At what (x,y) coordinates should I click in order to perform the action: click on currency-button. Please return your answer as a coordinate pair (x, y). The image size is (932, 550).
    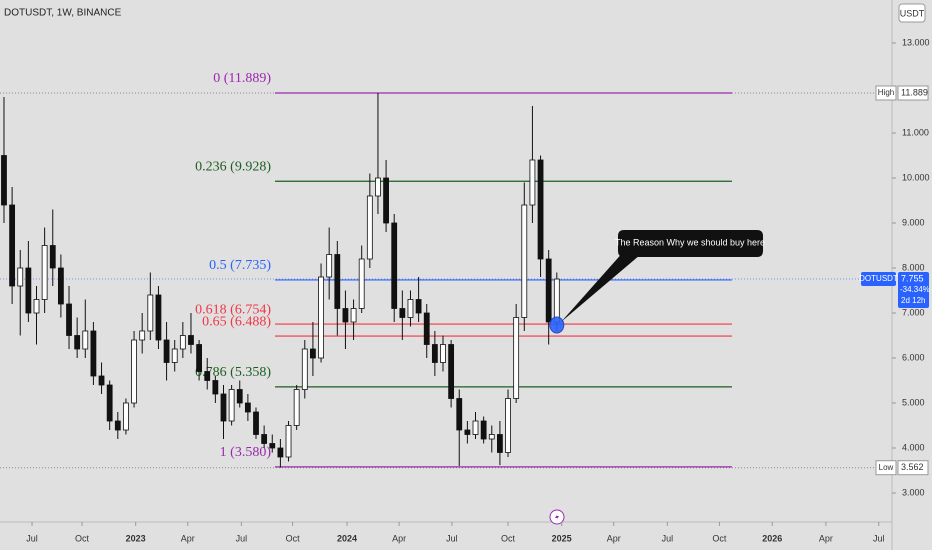
    Looking at the image, I should click on (912, 13).